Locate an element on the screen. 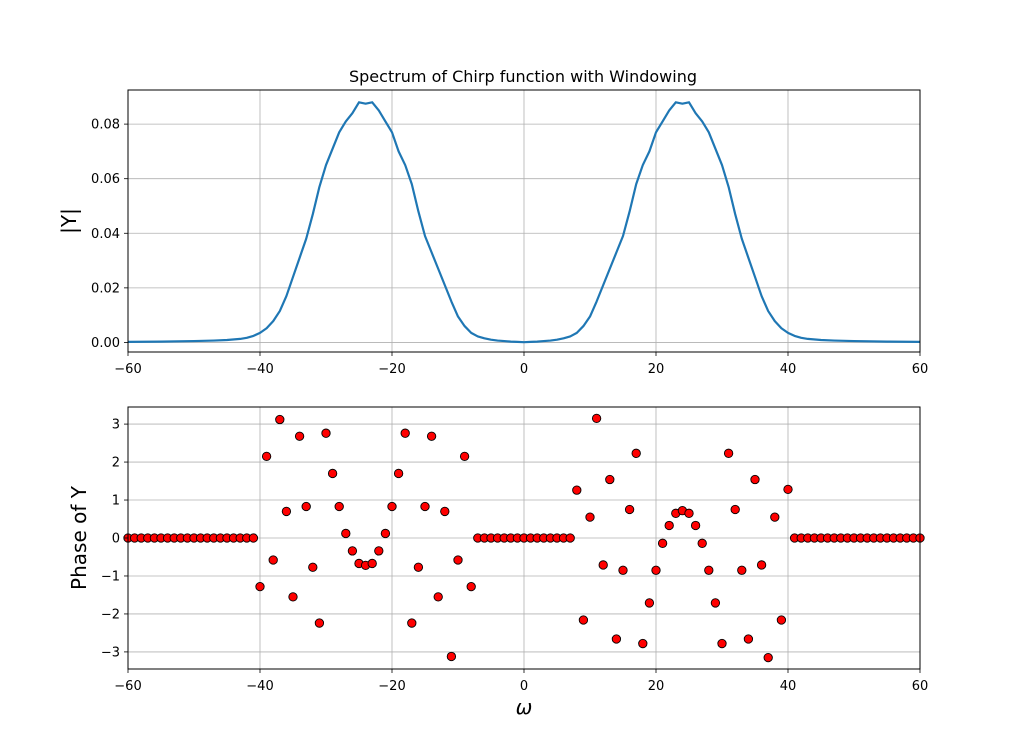 The image size is (1022, 751). phase-y-tick-label: −1 is located at coordinates (110, 576).